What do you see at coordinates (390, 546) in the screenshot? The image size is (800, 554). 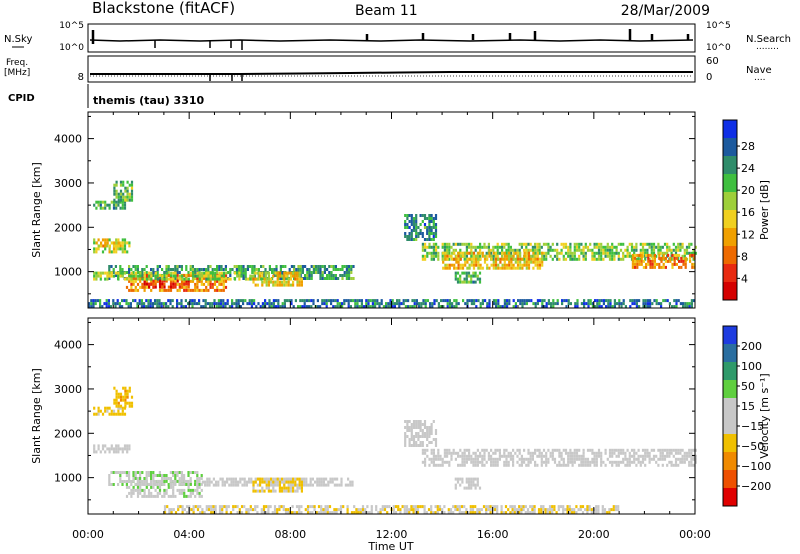 I see `time-axis-label: Time UT` at bounding box center [390, 546].